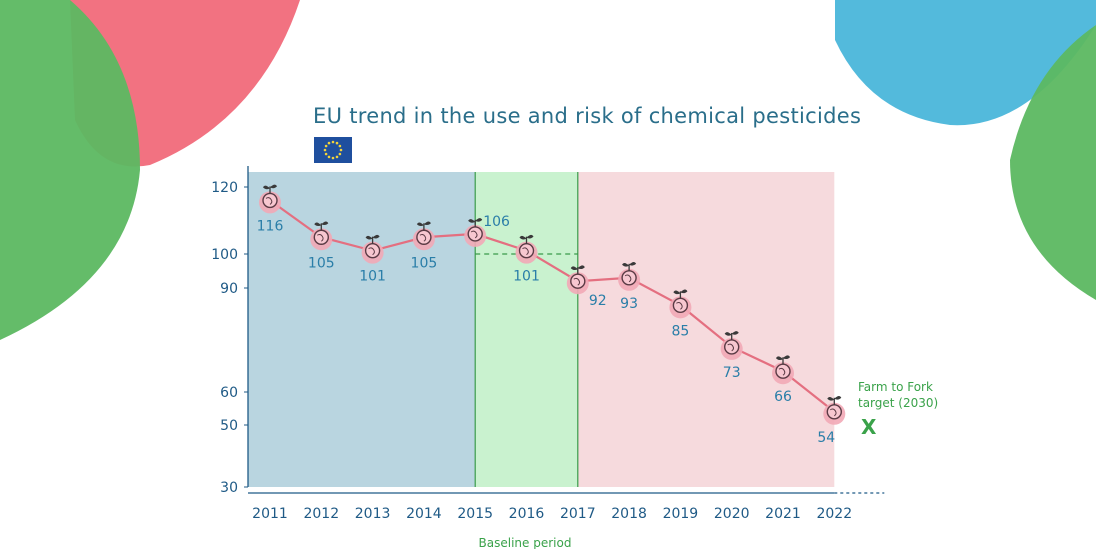 The image size is (1096, 549). I want to click on eu-flag, so click(333, 150).